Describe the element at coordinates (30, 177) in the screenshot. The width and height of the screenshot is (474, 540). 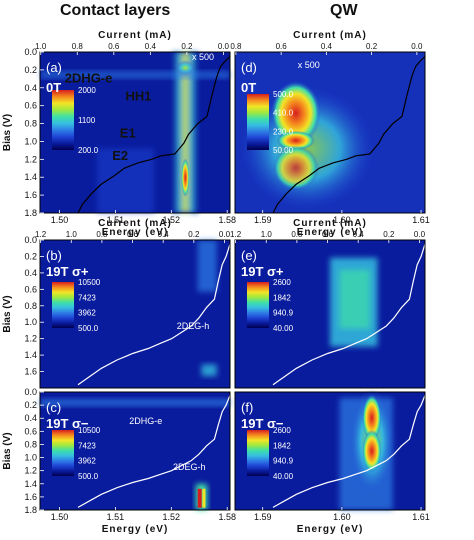
I see `y-tick-label-a: 1.4` at that location.